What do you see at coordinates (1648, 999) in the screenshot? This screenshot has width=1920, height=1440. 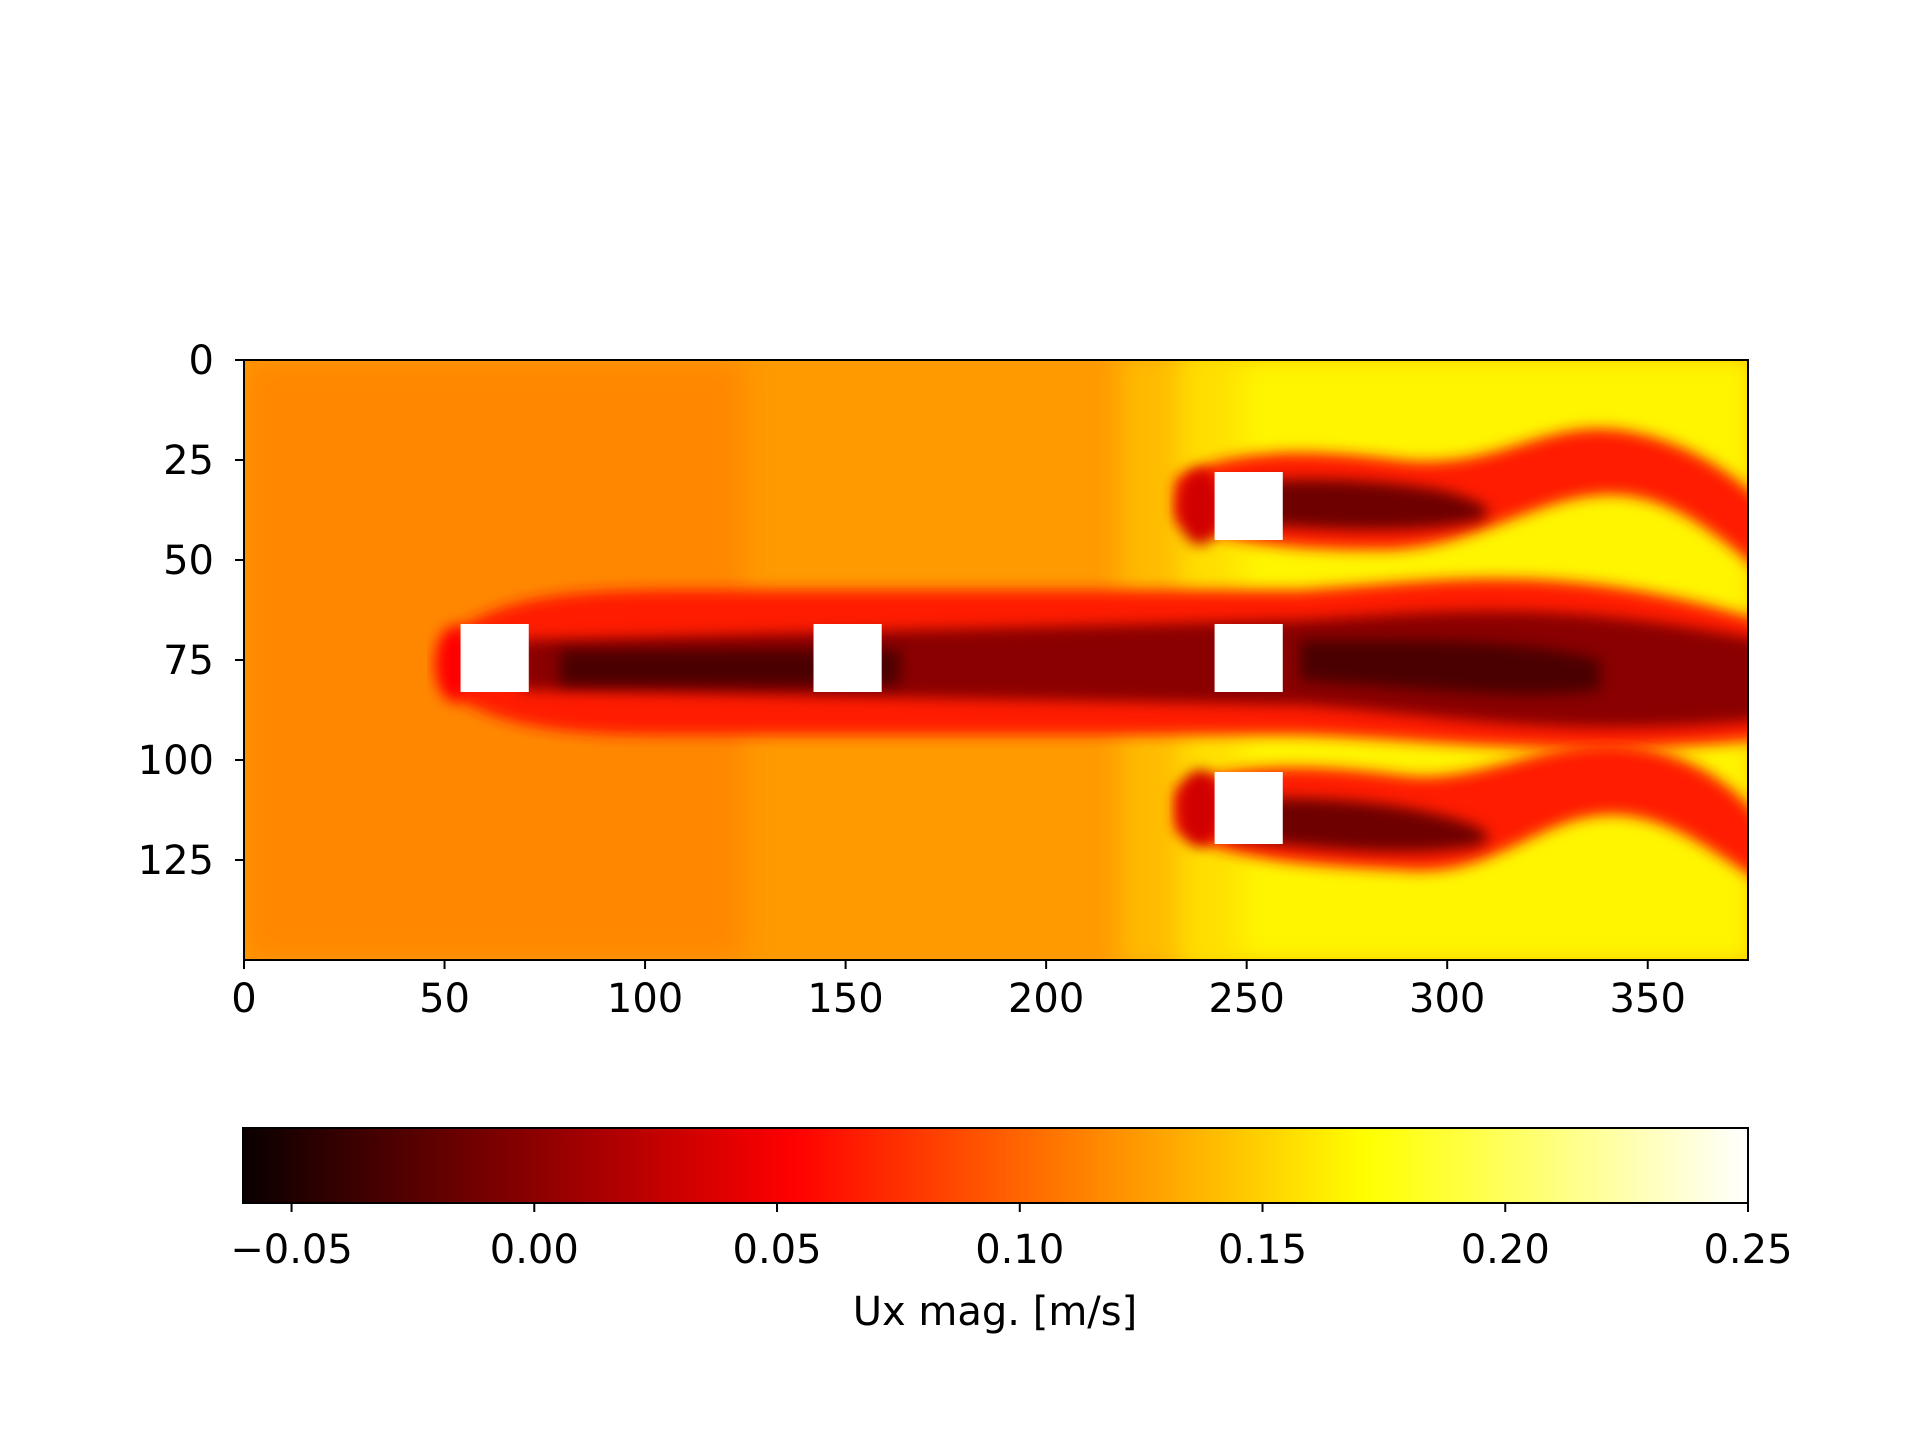 I see `x-tick-label: 350` at bounding box center [1648, 999].